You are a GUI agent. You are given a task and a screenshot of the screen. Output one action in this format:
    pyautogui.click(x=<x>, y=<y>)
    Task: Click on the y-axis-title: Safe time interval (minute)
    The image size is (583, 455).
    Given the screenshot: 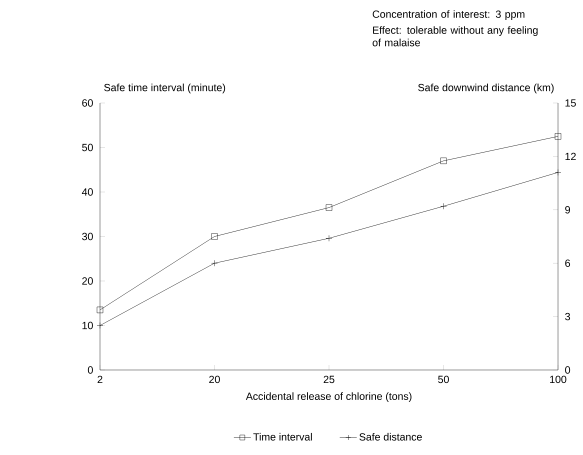 What is the action you would take?
    pyautogui.click(x=165, y=89)
    